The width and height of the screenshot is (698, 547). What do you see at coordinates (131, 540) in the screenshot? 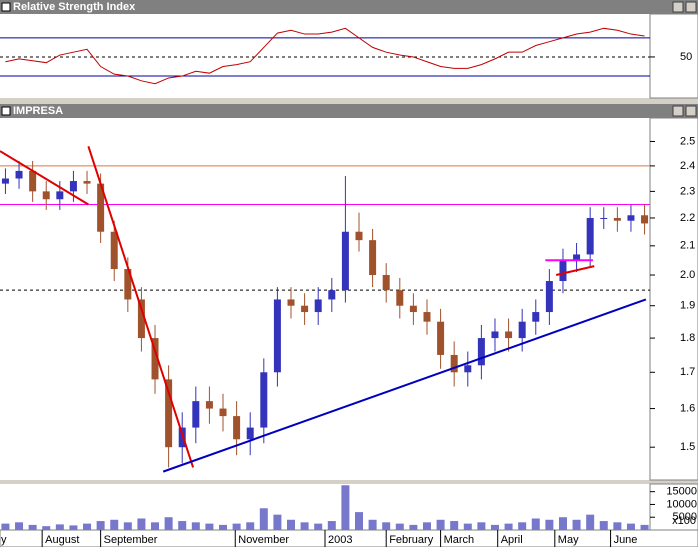
I see `x-tick-label: September` at bounding box center [131, 540].